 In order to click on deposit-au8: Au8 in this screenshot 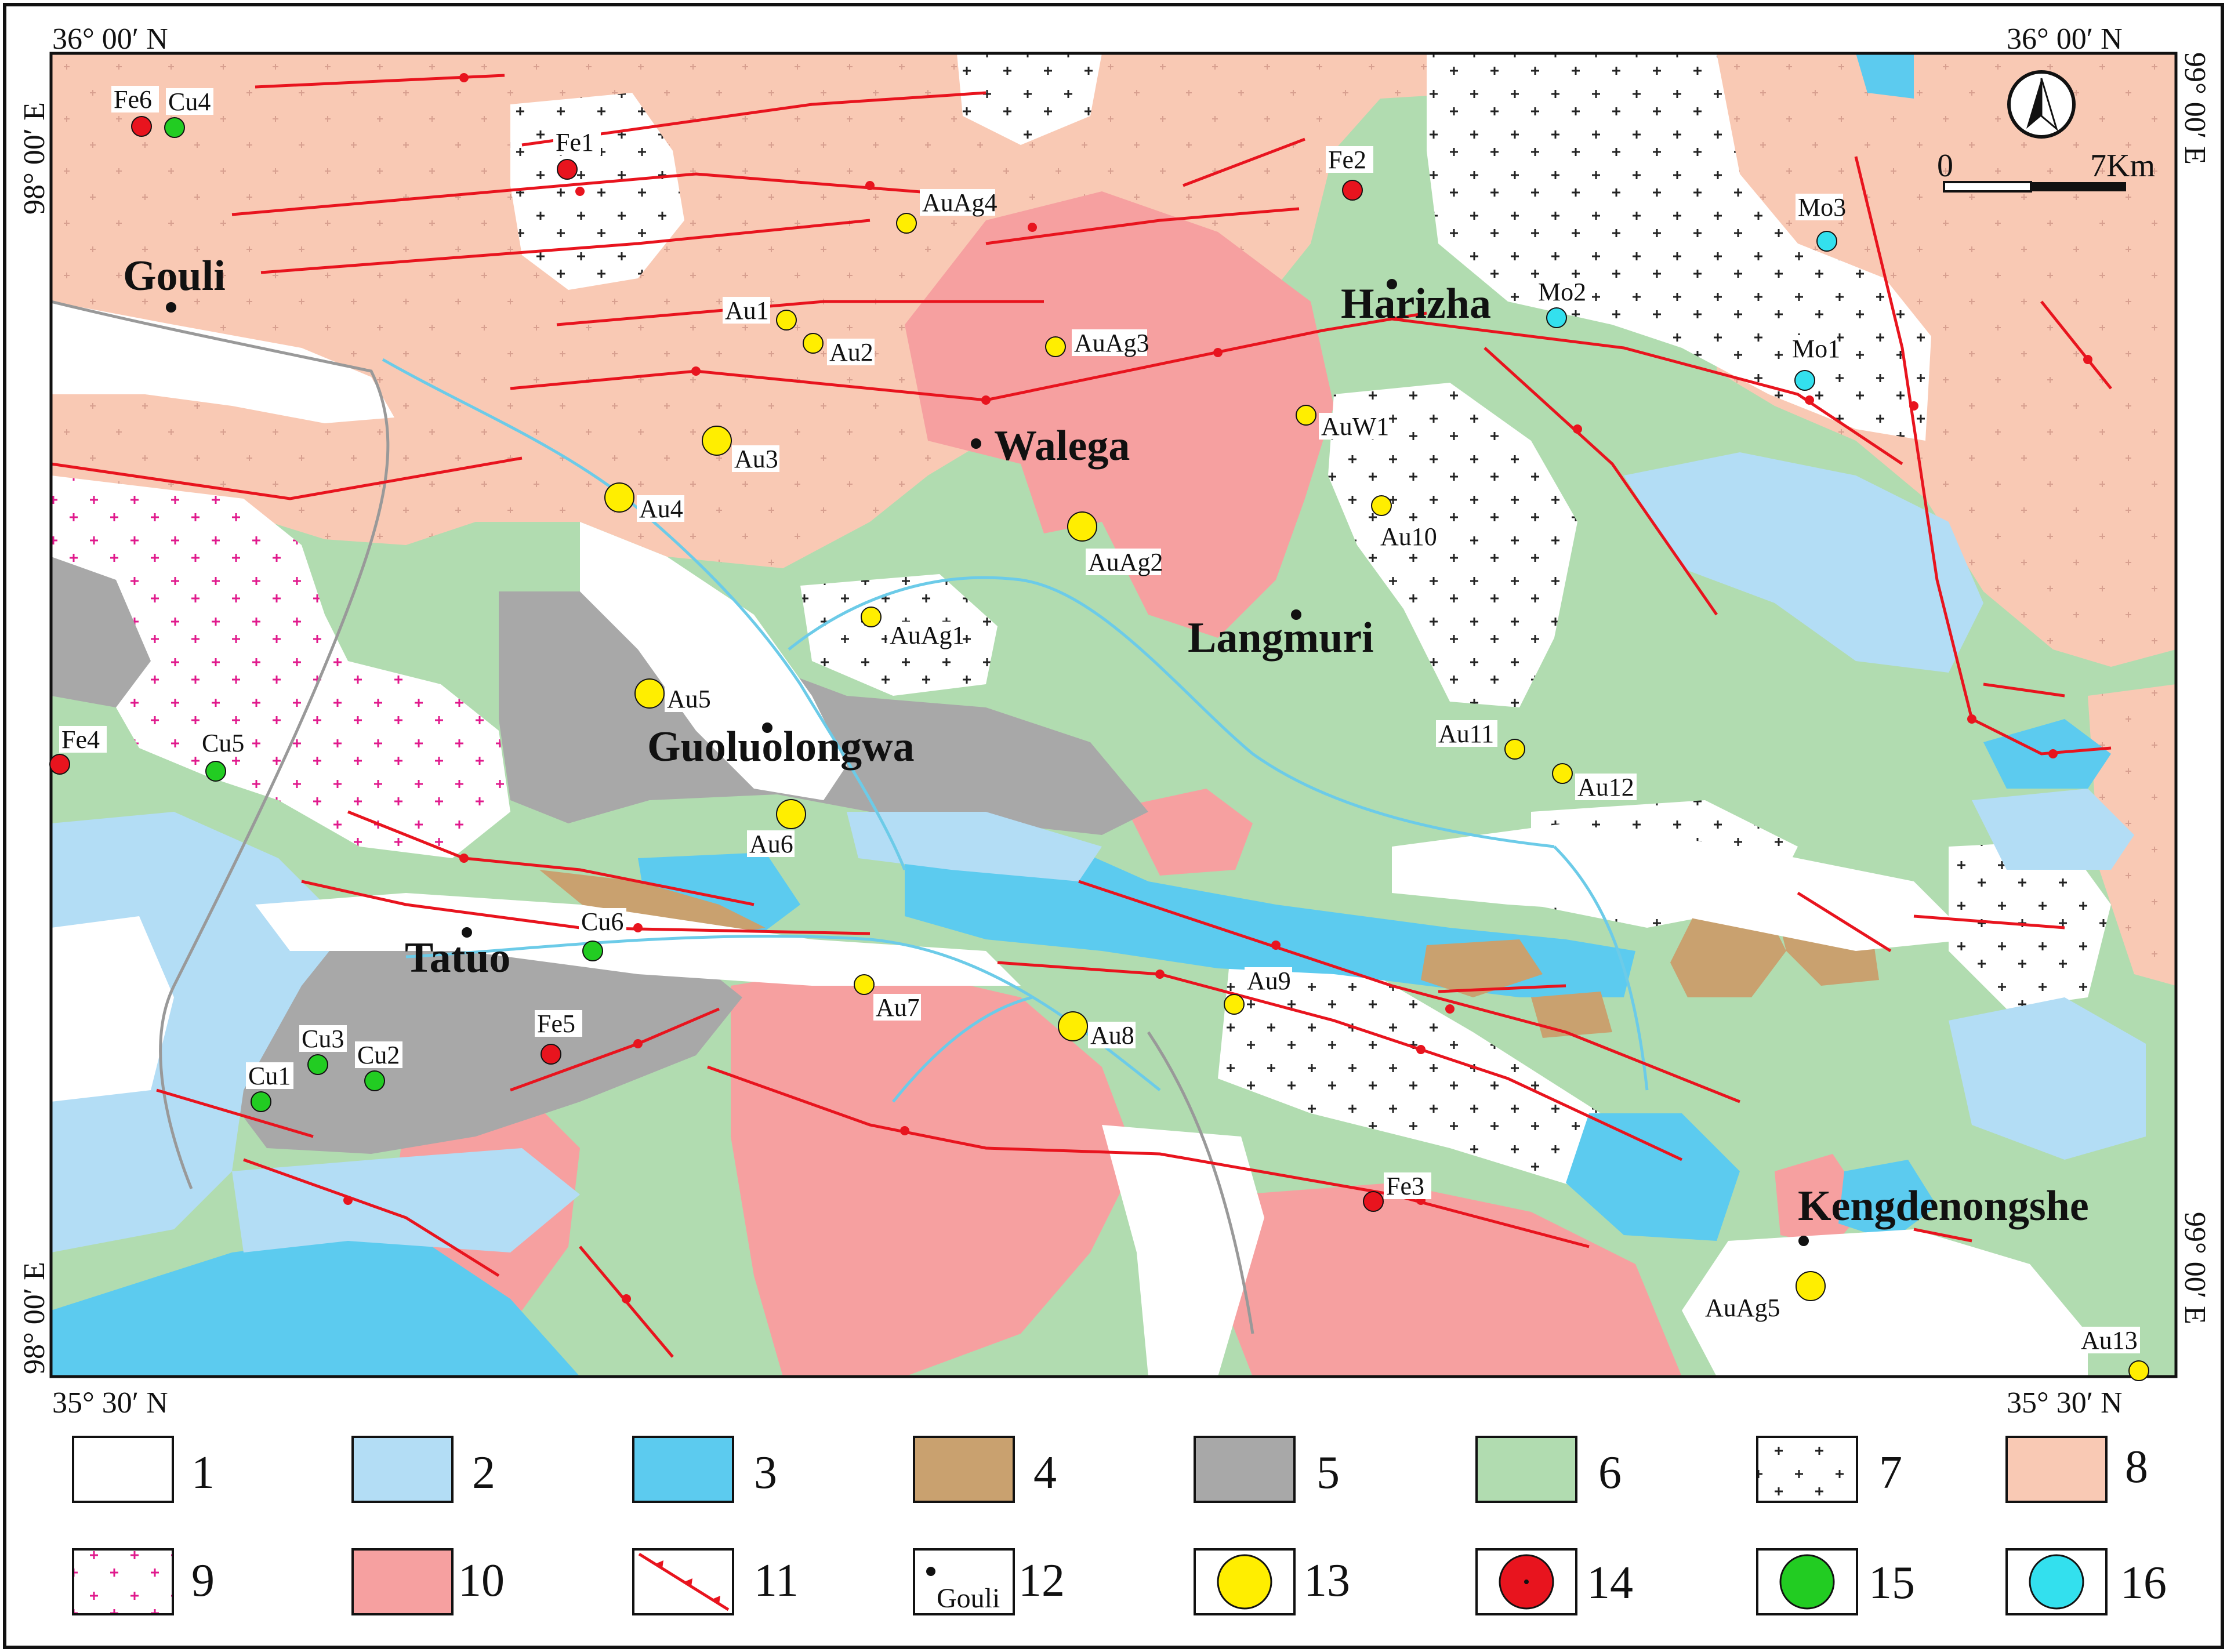, I will do `click(1097, 1030)`.